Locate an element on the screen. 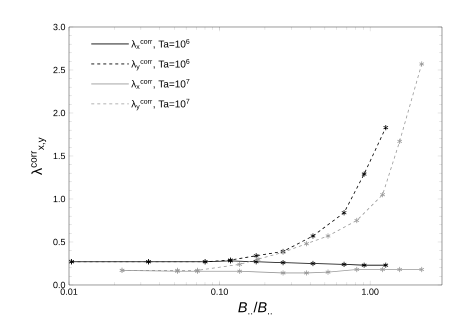  legend-label: λ$_{x}$$^{corr}$, Ta=10$^{6}$ is located at coordinates (160, 43).